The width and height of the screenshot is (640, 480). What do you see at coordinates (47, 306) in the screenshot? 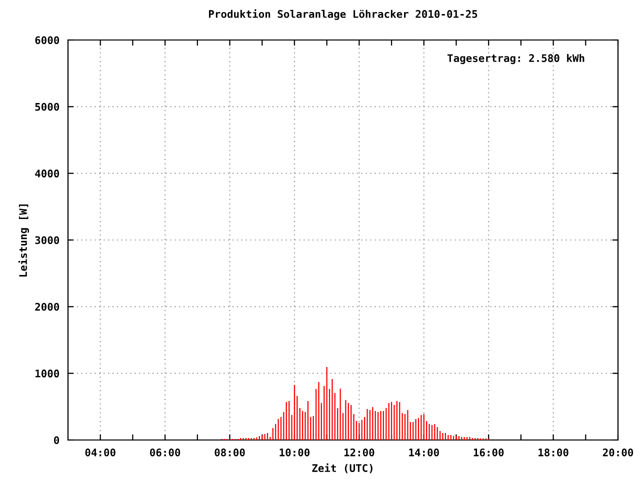
I see `y-tick-label: 2000` at bounding box center [47, 306].